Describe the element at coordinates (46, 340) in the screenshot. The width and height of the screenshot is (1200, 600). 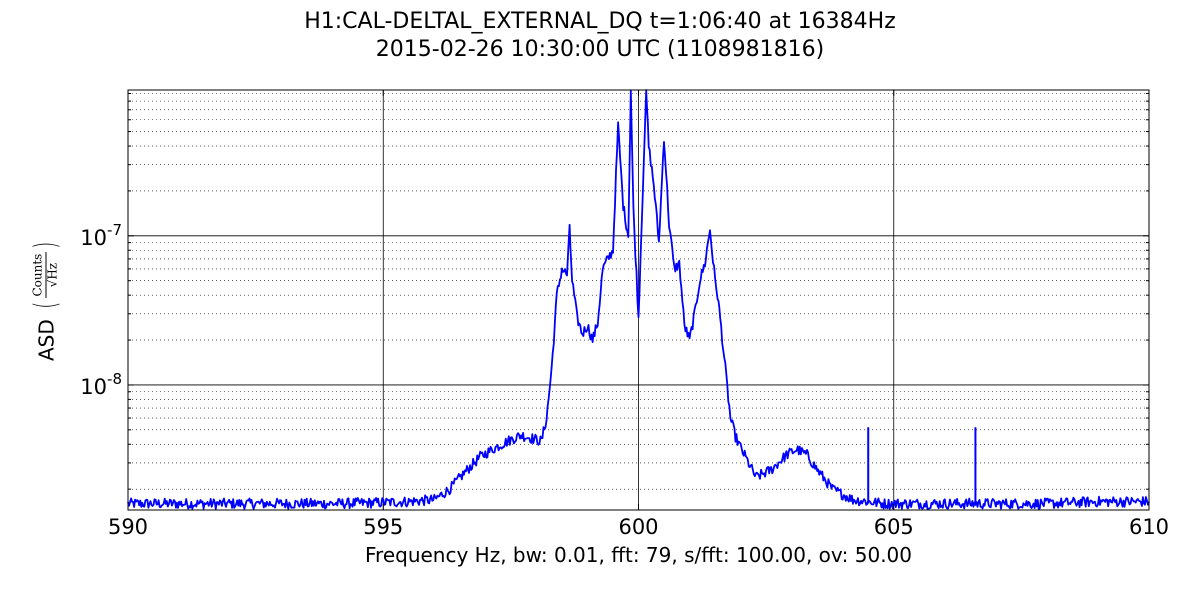
I see `y-axis-label-text: ASD` at that location.